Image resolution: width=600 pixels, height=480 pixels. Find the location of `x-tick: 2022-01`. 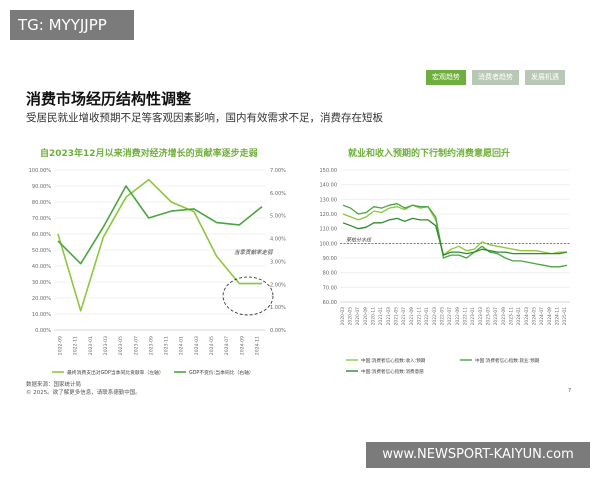

x-tick: 2022-01 is located at coordinates (427, 316).